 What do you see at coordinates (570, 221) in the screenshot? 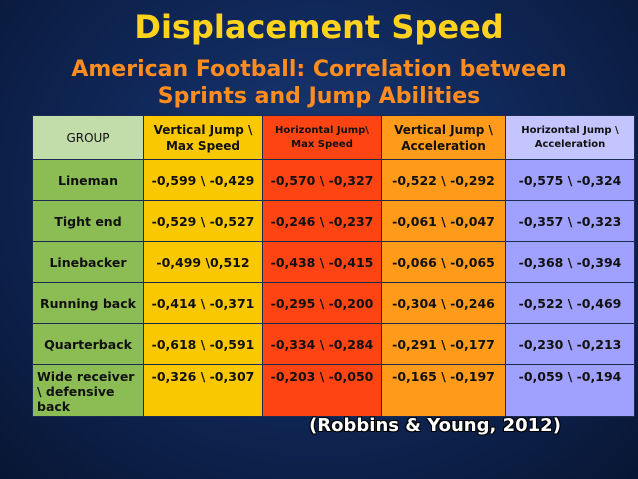
I see `value-cell: -0,357 \ -0,323` at bounding box center [570, 221].